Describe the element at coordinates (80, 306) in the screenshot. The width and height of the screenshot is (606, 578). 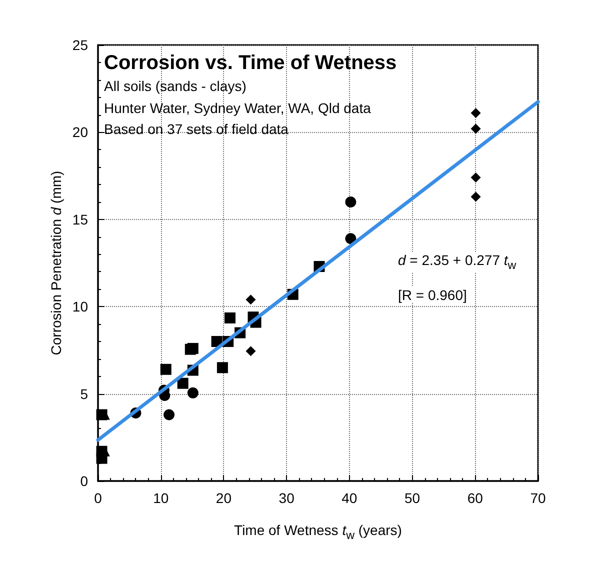
I see `y-tick-label: 10` at that location.